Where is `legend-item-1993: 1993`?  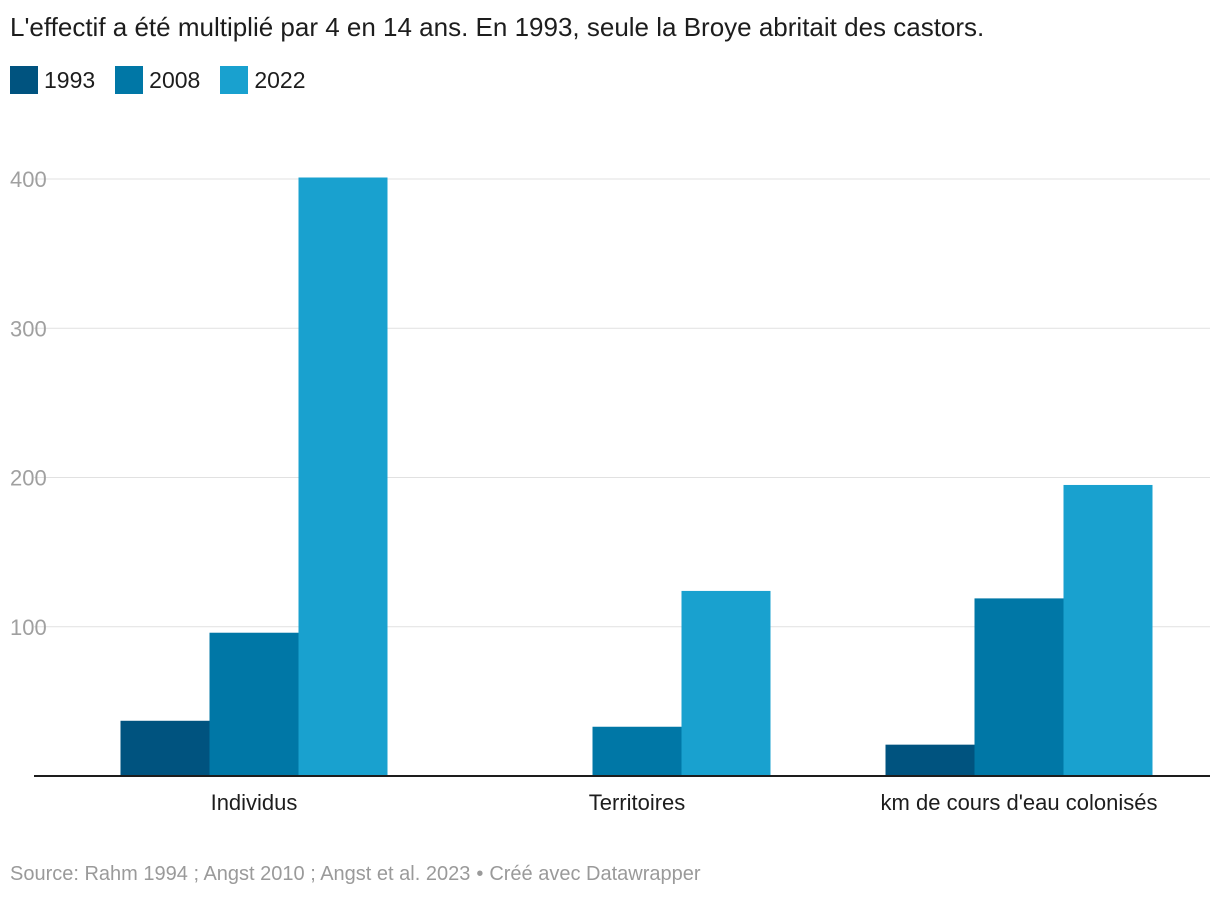
legend-item-1993: 1993 is located at coordinates (52, 80).